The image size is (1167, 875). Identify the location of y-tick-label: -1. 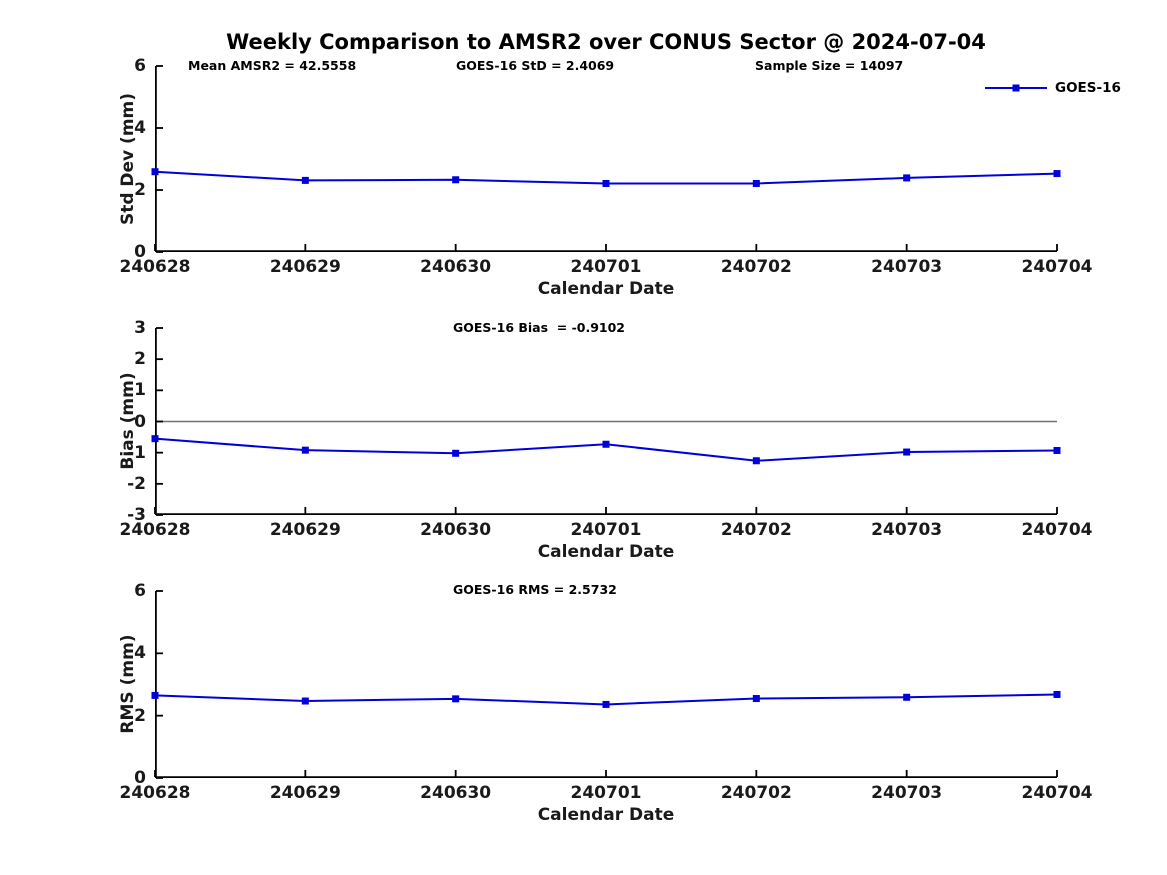
(136, 452).